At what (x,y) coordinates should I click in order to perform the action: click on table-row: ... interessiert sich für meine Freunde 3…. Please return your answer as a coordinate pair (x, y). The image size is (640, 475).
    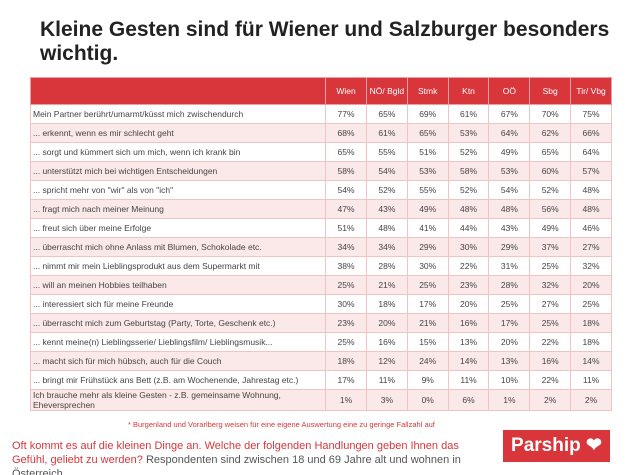
    Looking at the image, I should click on (320, 304).